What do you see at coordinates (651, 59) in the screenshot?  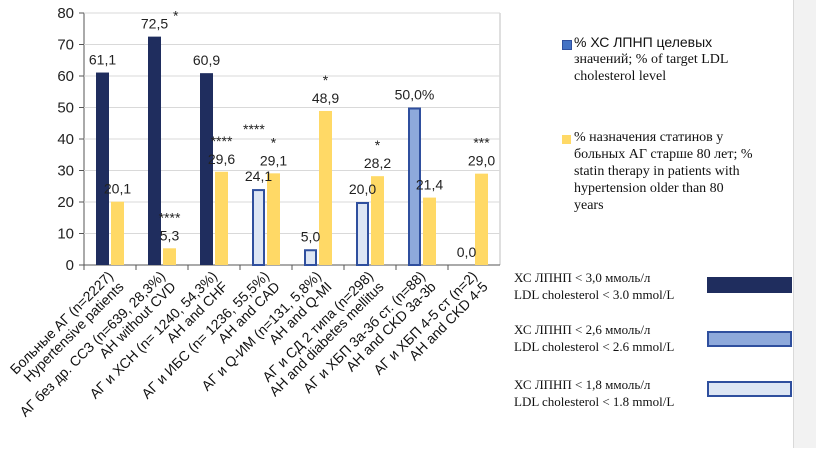 I see `legend-ldl-line2: значений; % of target LDL` at bounding box center [651, 59].